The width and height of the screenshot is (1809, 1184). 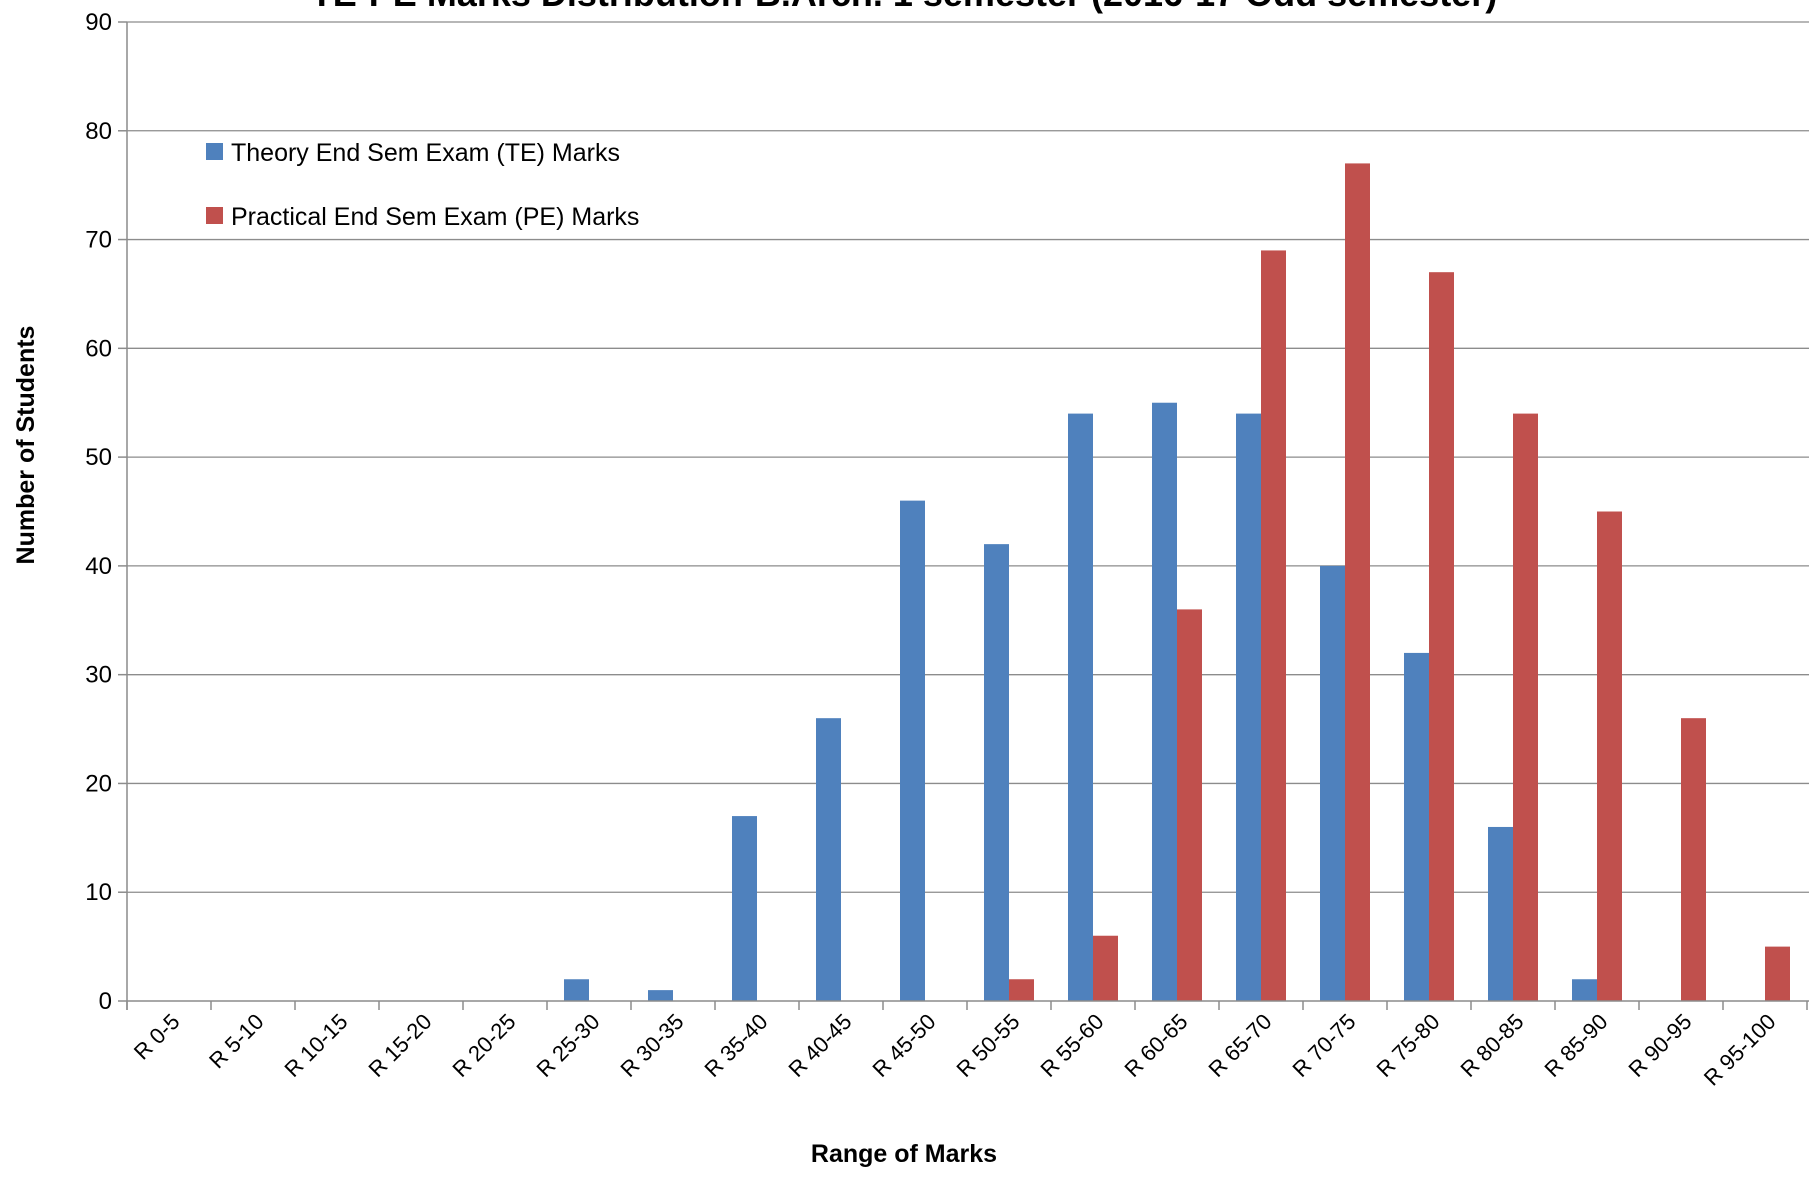 What do you see at coordinates (1240, 1045) in the screenshot?
I see `x-tick-label-13: R 65-70` at bounding box center [1240, 1045].